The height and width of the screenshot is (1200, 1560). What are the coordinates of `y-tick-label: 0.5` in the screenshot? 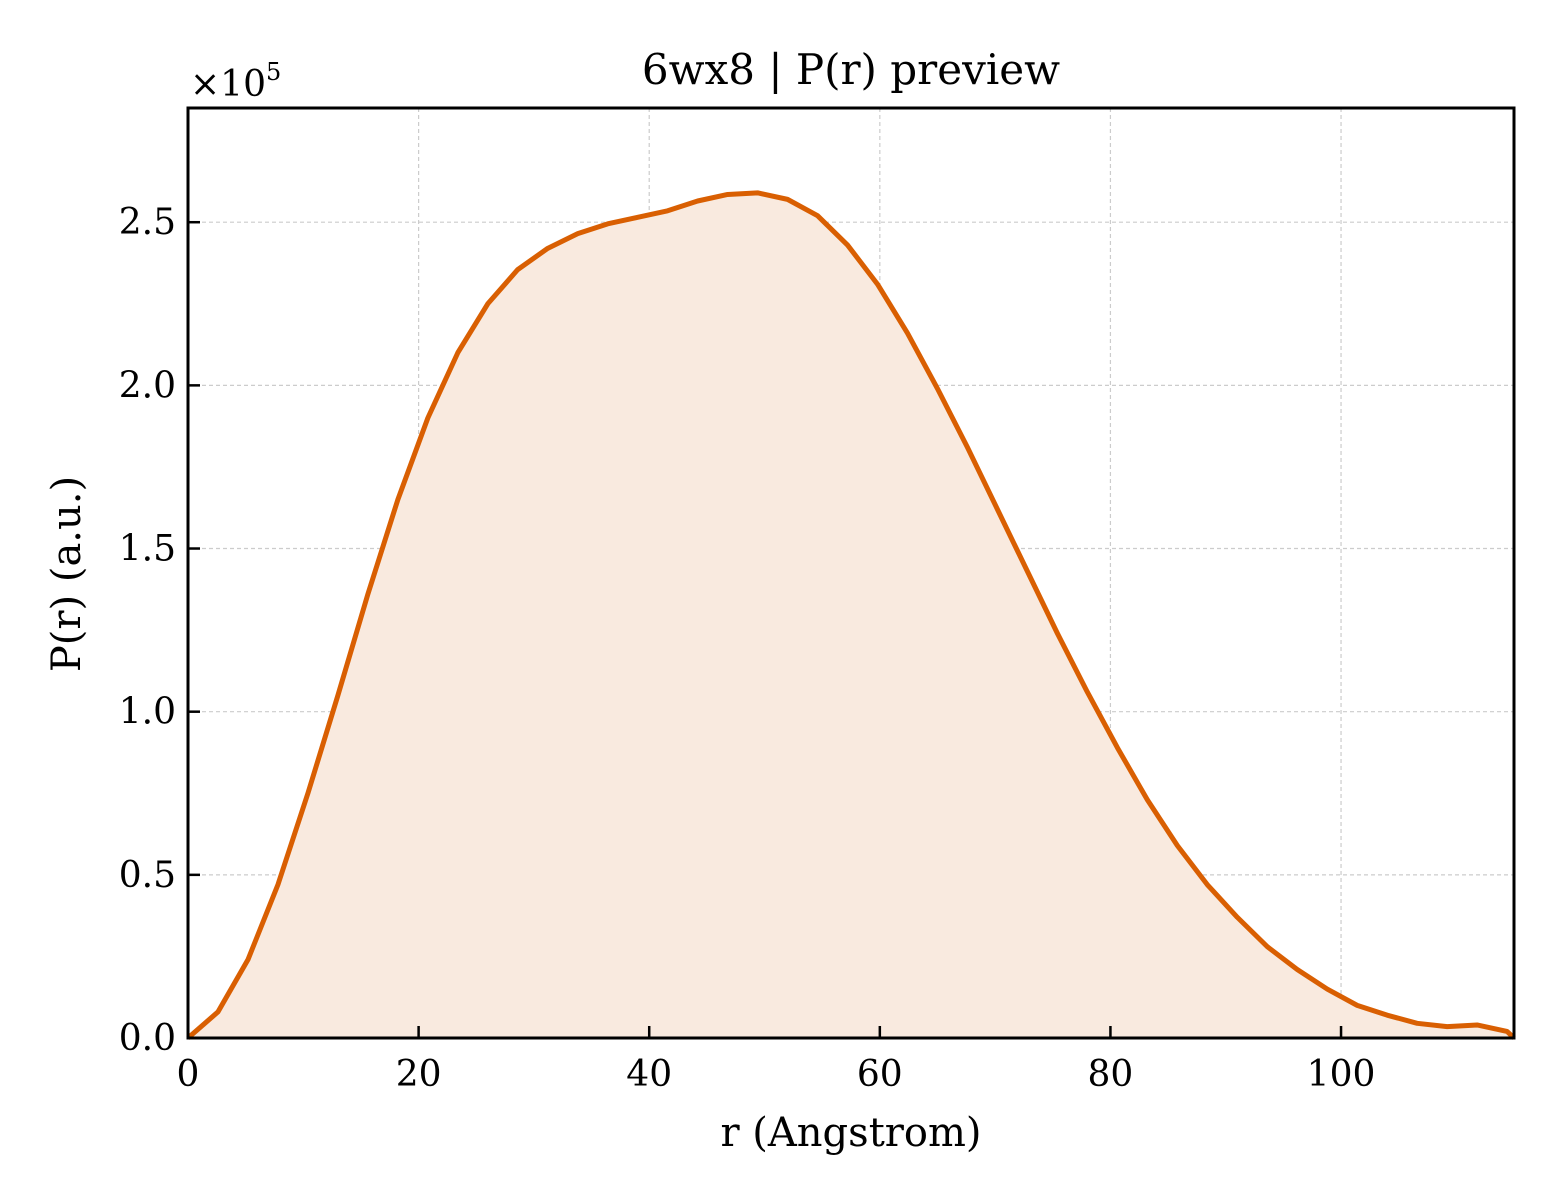 It's located at (147, 875).